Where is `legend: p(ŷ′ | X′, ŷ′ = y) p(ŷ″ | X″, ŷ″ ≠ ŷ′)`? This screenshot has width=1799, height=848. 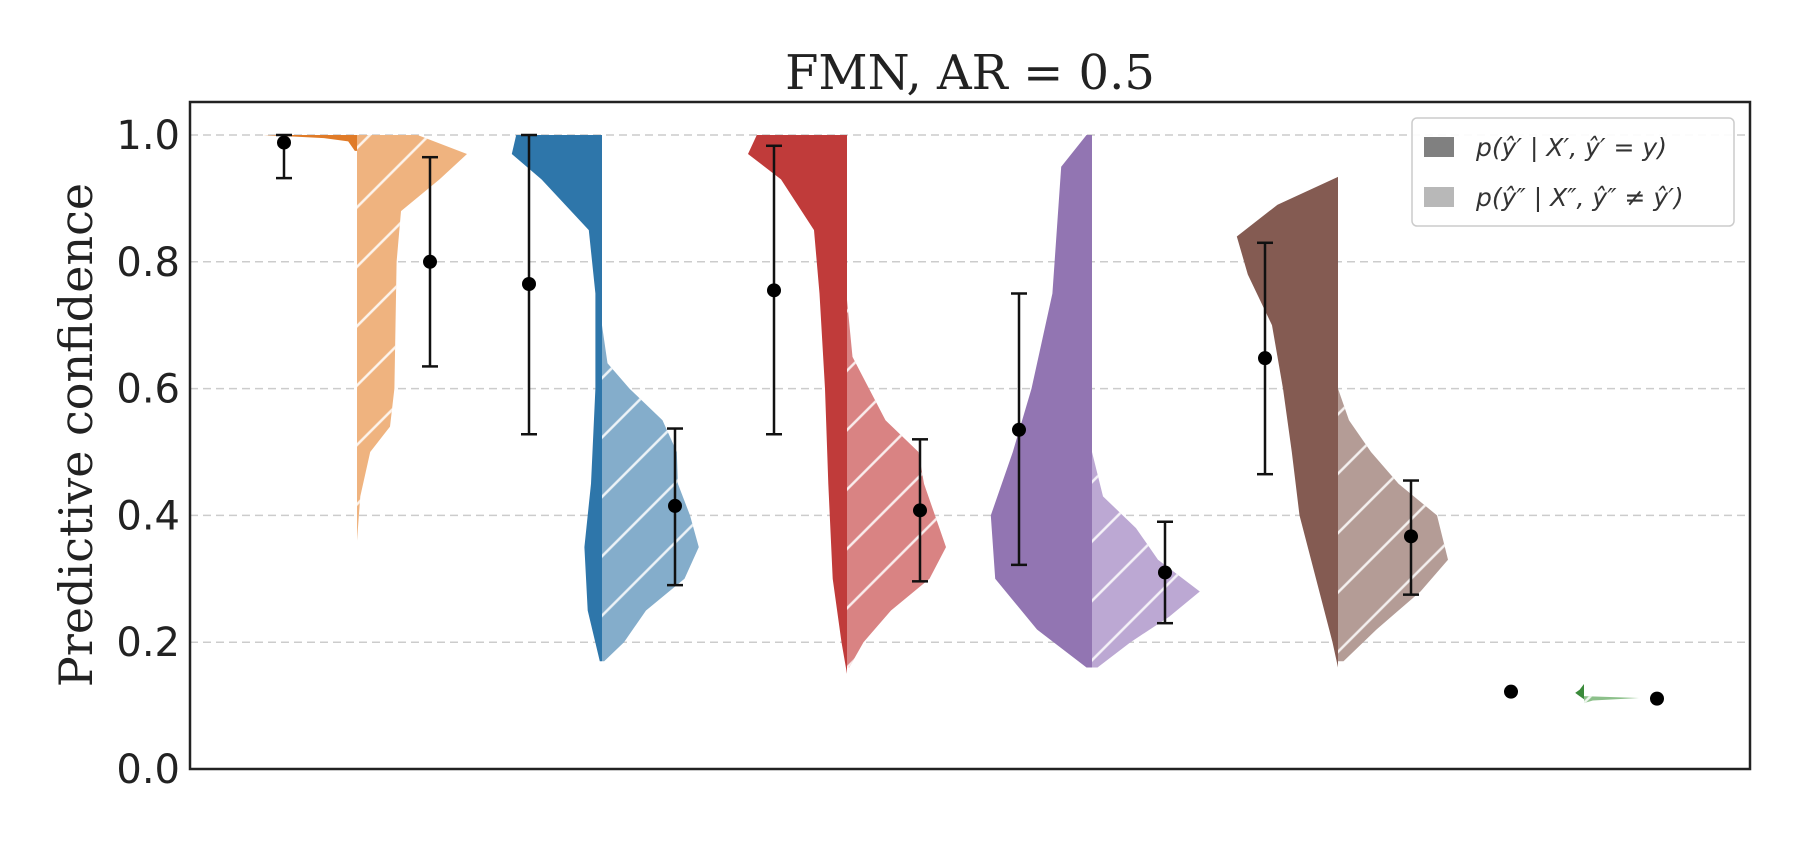
legend: p(ŷ′ | X′, ŷ′ = y) p(ŷ″ | X″, ŷ″ ≠ ŷ′) is located at coordinates (1573, 172).